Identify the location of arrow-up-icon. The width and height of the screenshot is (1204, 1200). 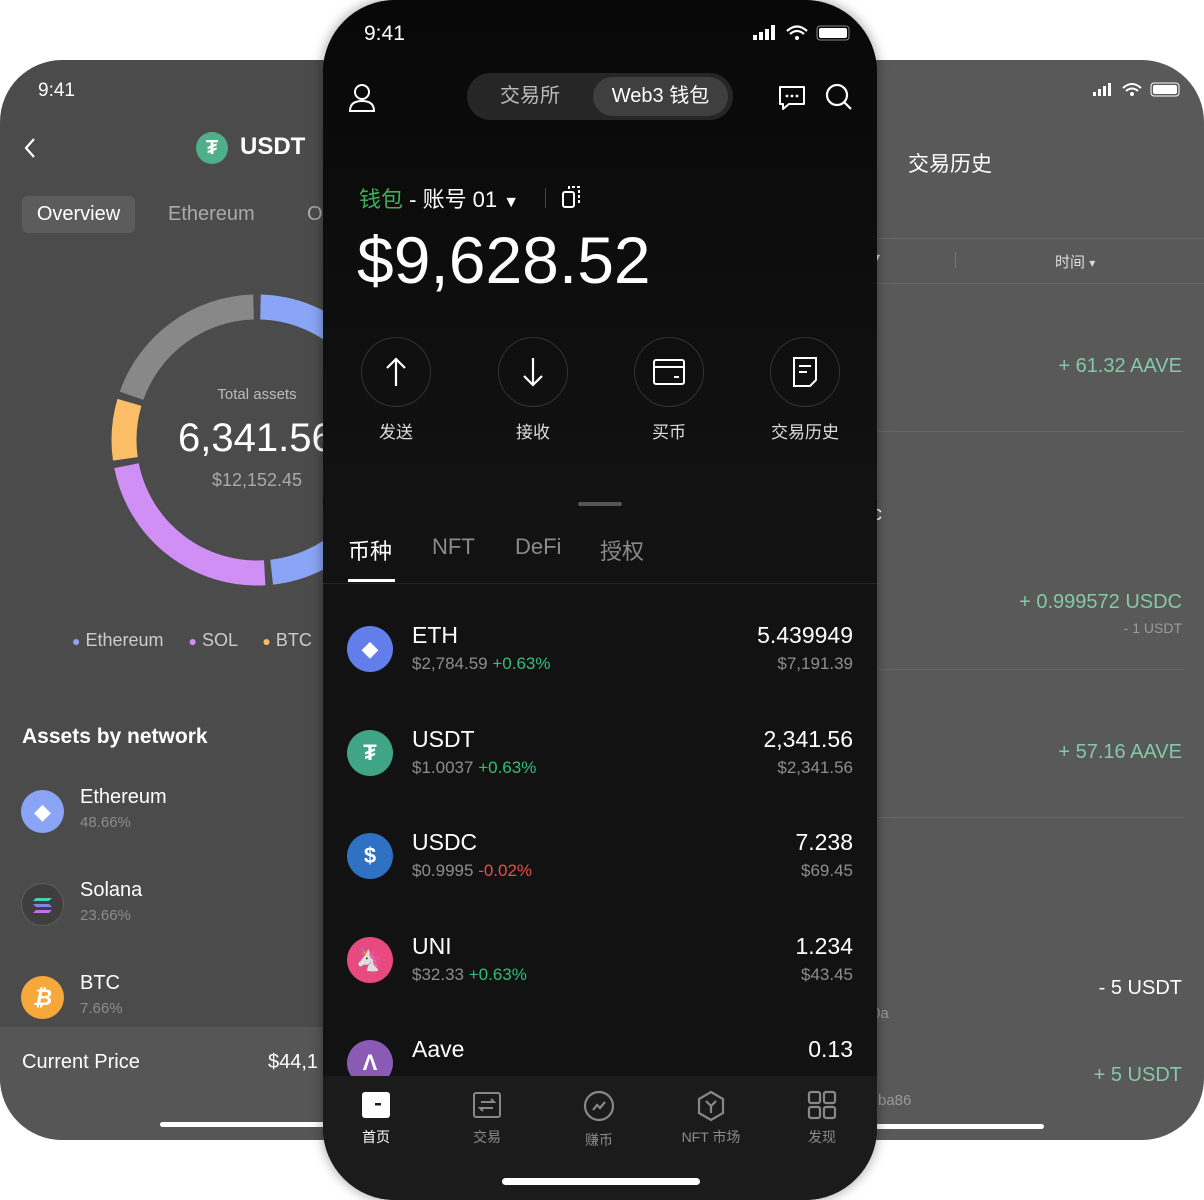
(396, 371).